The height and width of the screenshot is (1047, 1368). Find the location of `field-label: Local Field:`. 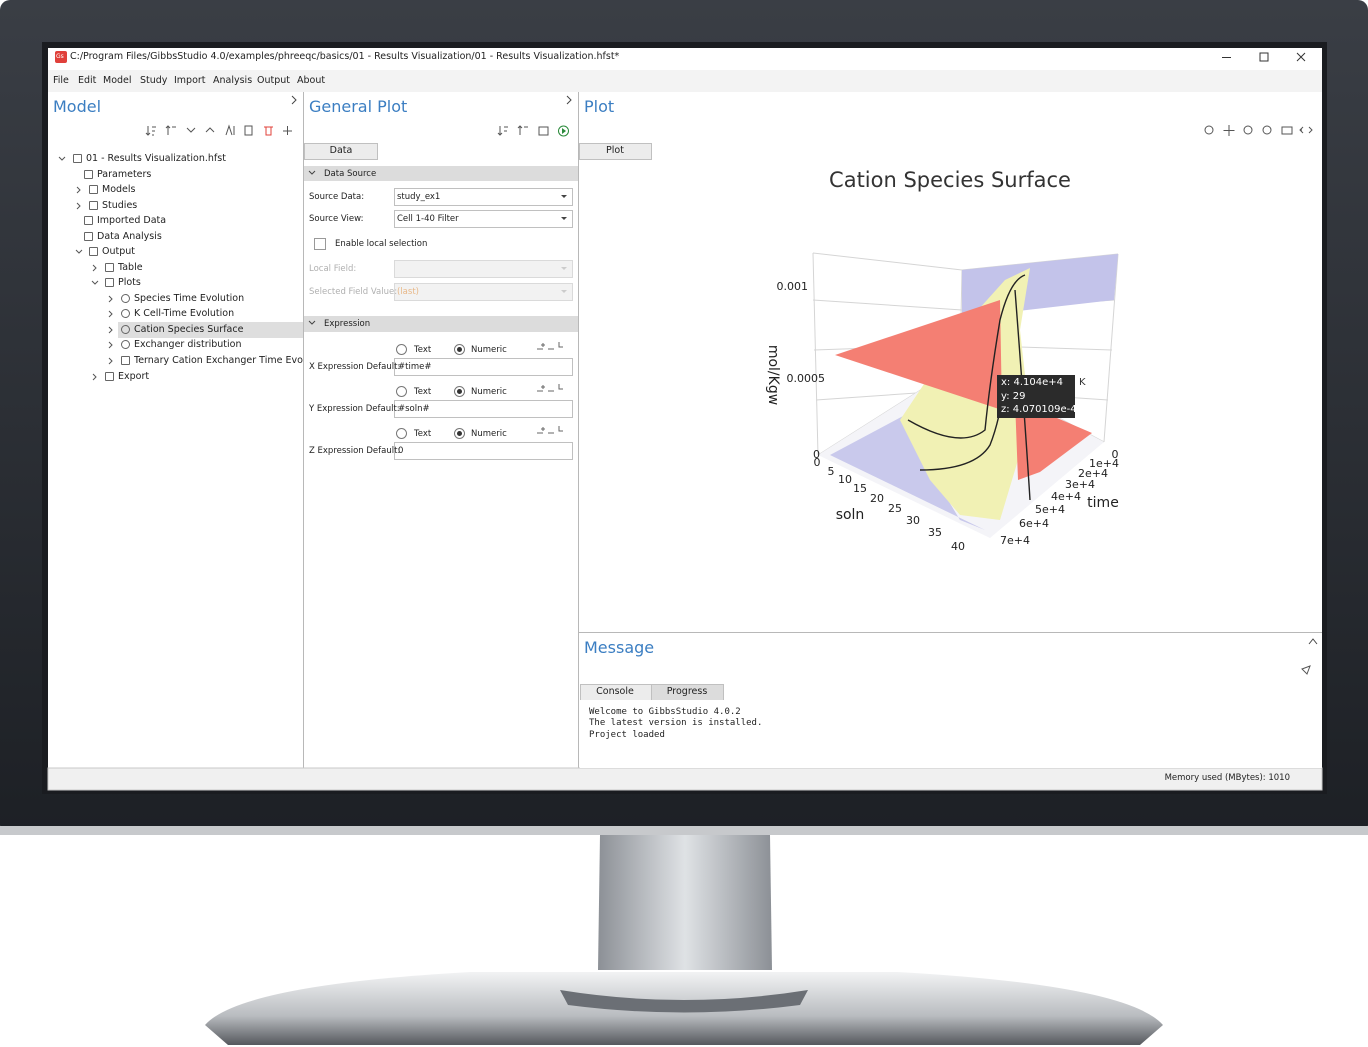

field-label: Local Field: is located at coordinates (333, 268).